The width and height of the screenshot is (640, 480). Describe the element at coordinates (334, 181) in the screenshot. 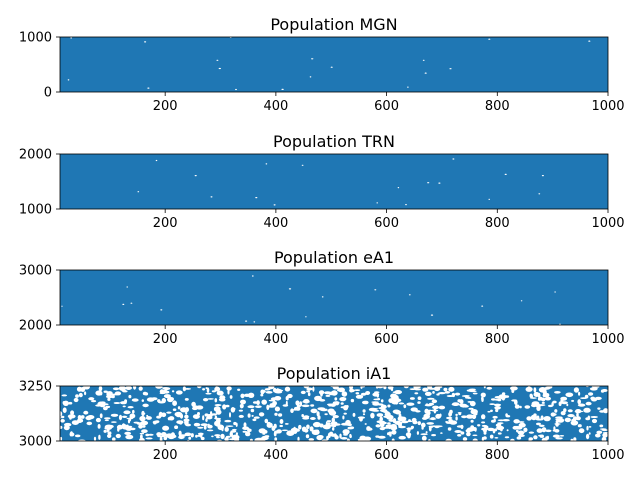

I see `spike-points` at that location.